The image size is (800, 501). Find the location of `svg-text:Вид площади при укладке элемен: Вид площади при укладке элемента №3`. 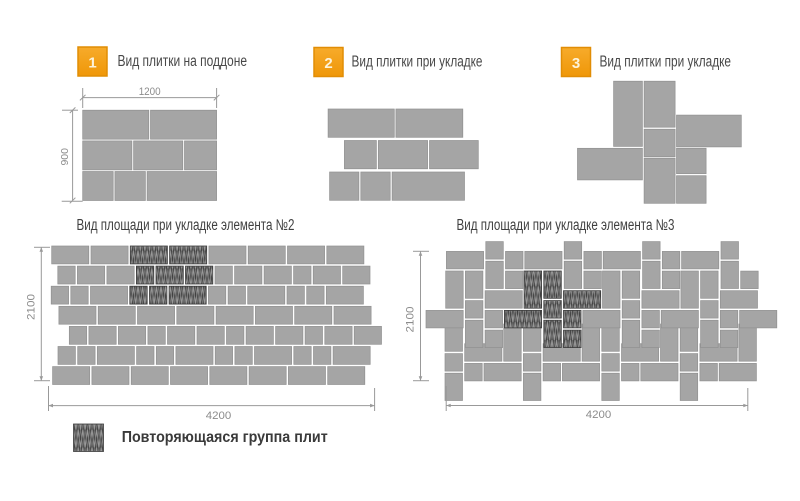

svg-text:Вид площади при укладке элемен: Вид площади при укладке элемента №3 is located at coordinates (566, 225).